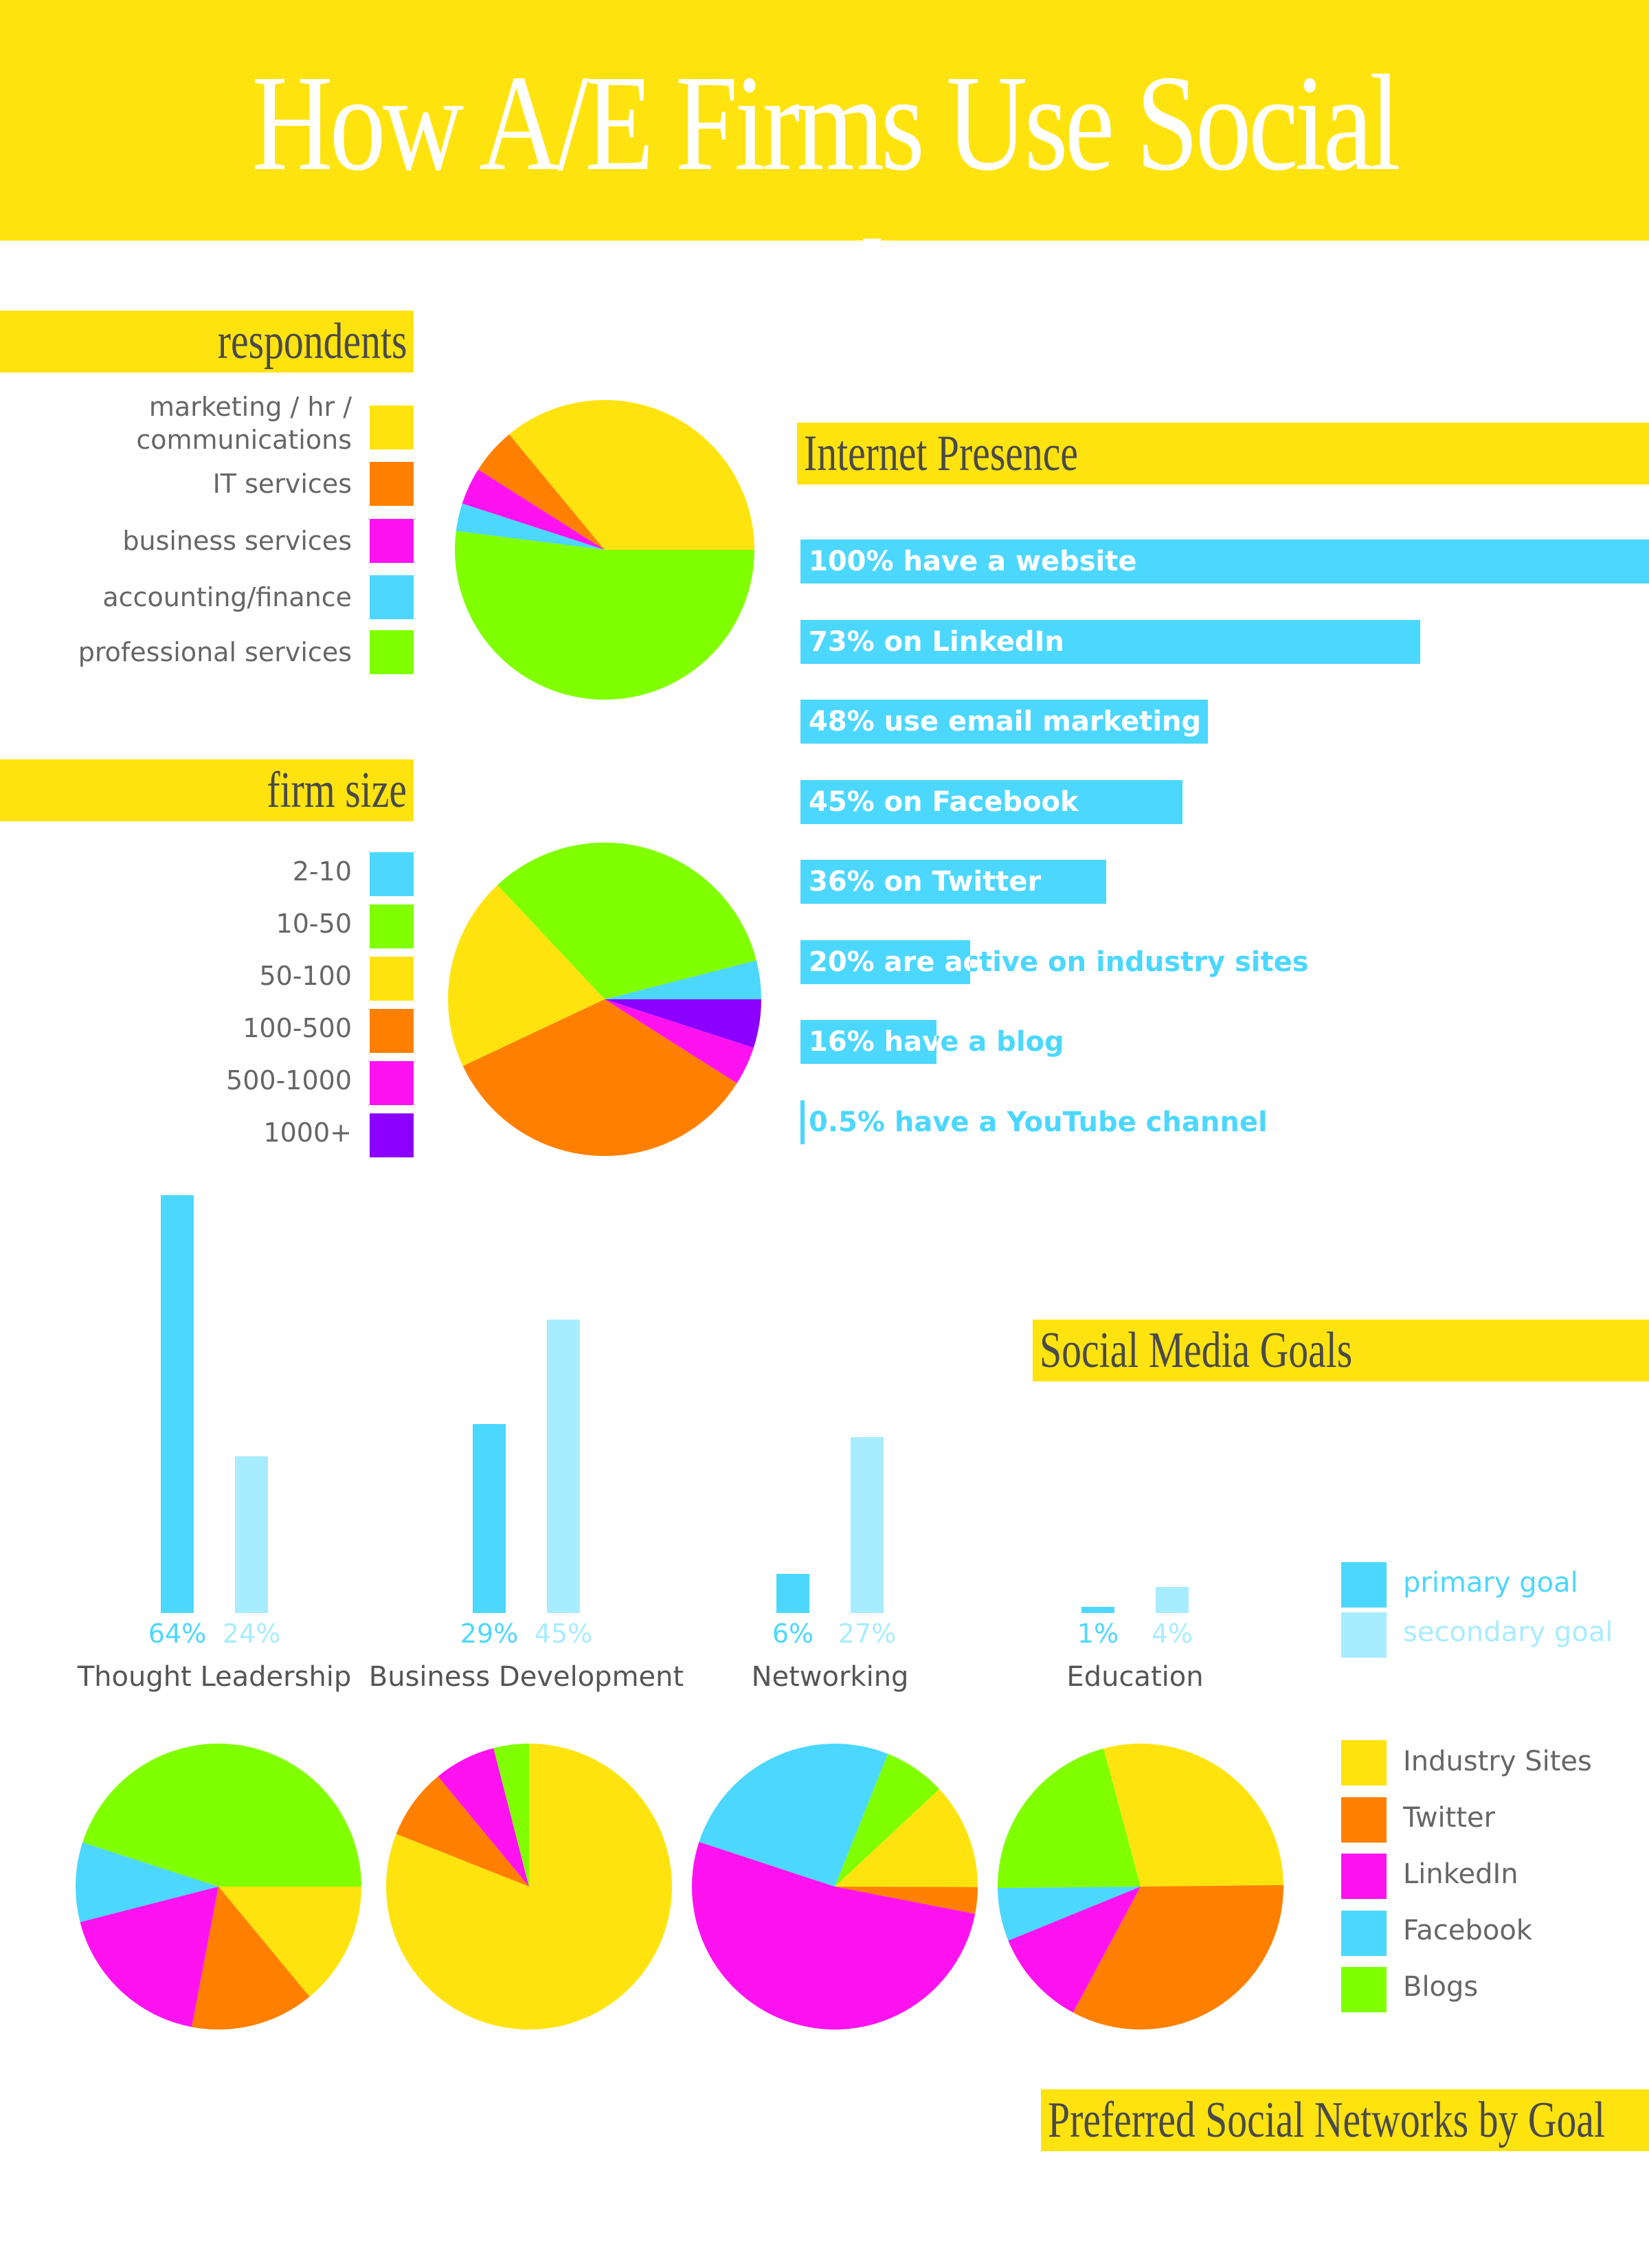 This screenshot has width=1649, height=2268. I want to click on goal-bar-thought-leadership-primary-goal, so click(177, 1404).